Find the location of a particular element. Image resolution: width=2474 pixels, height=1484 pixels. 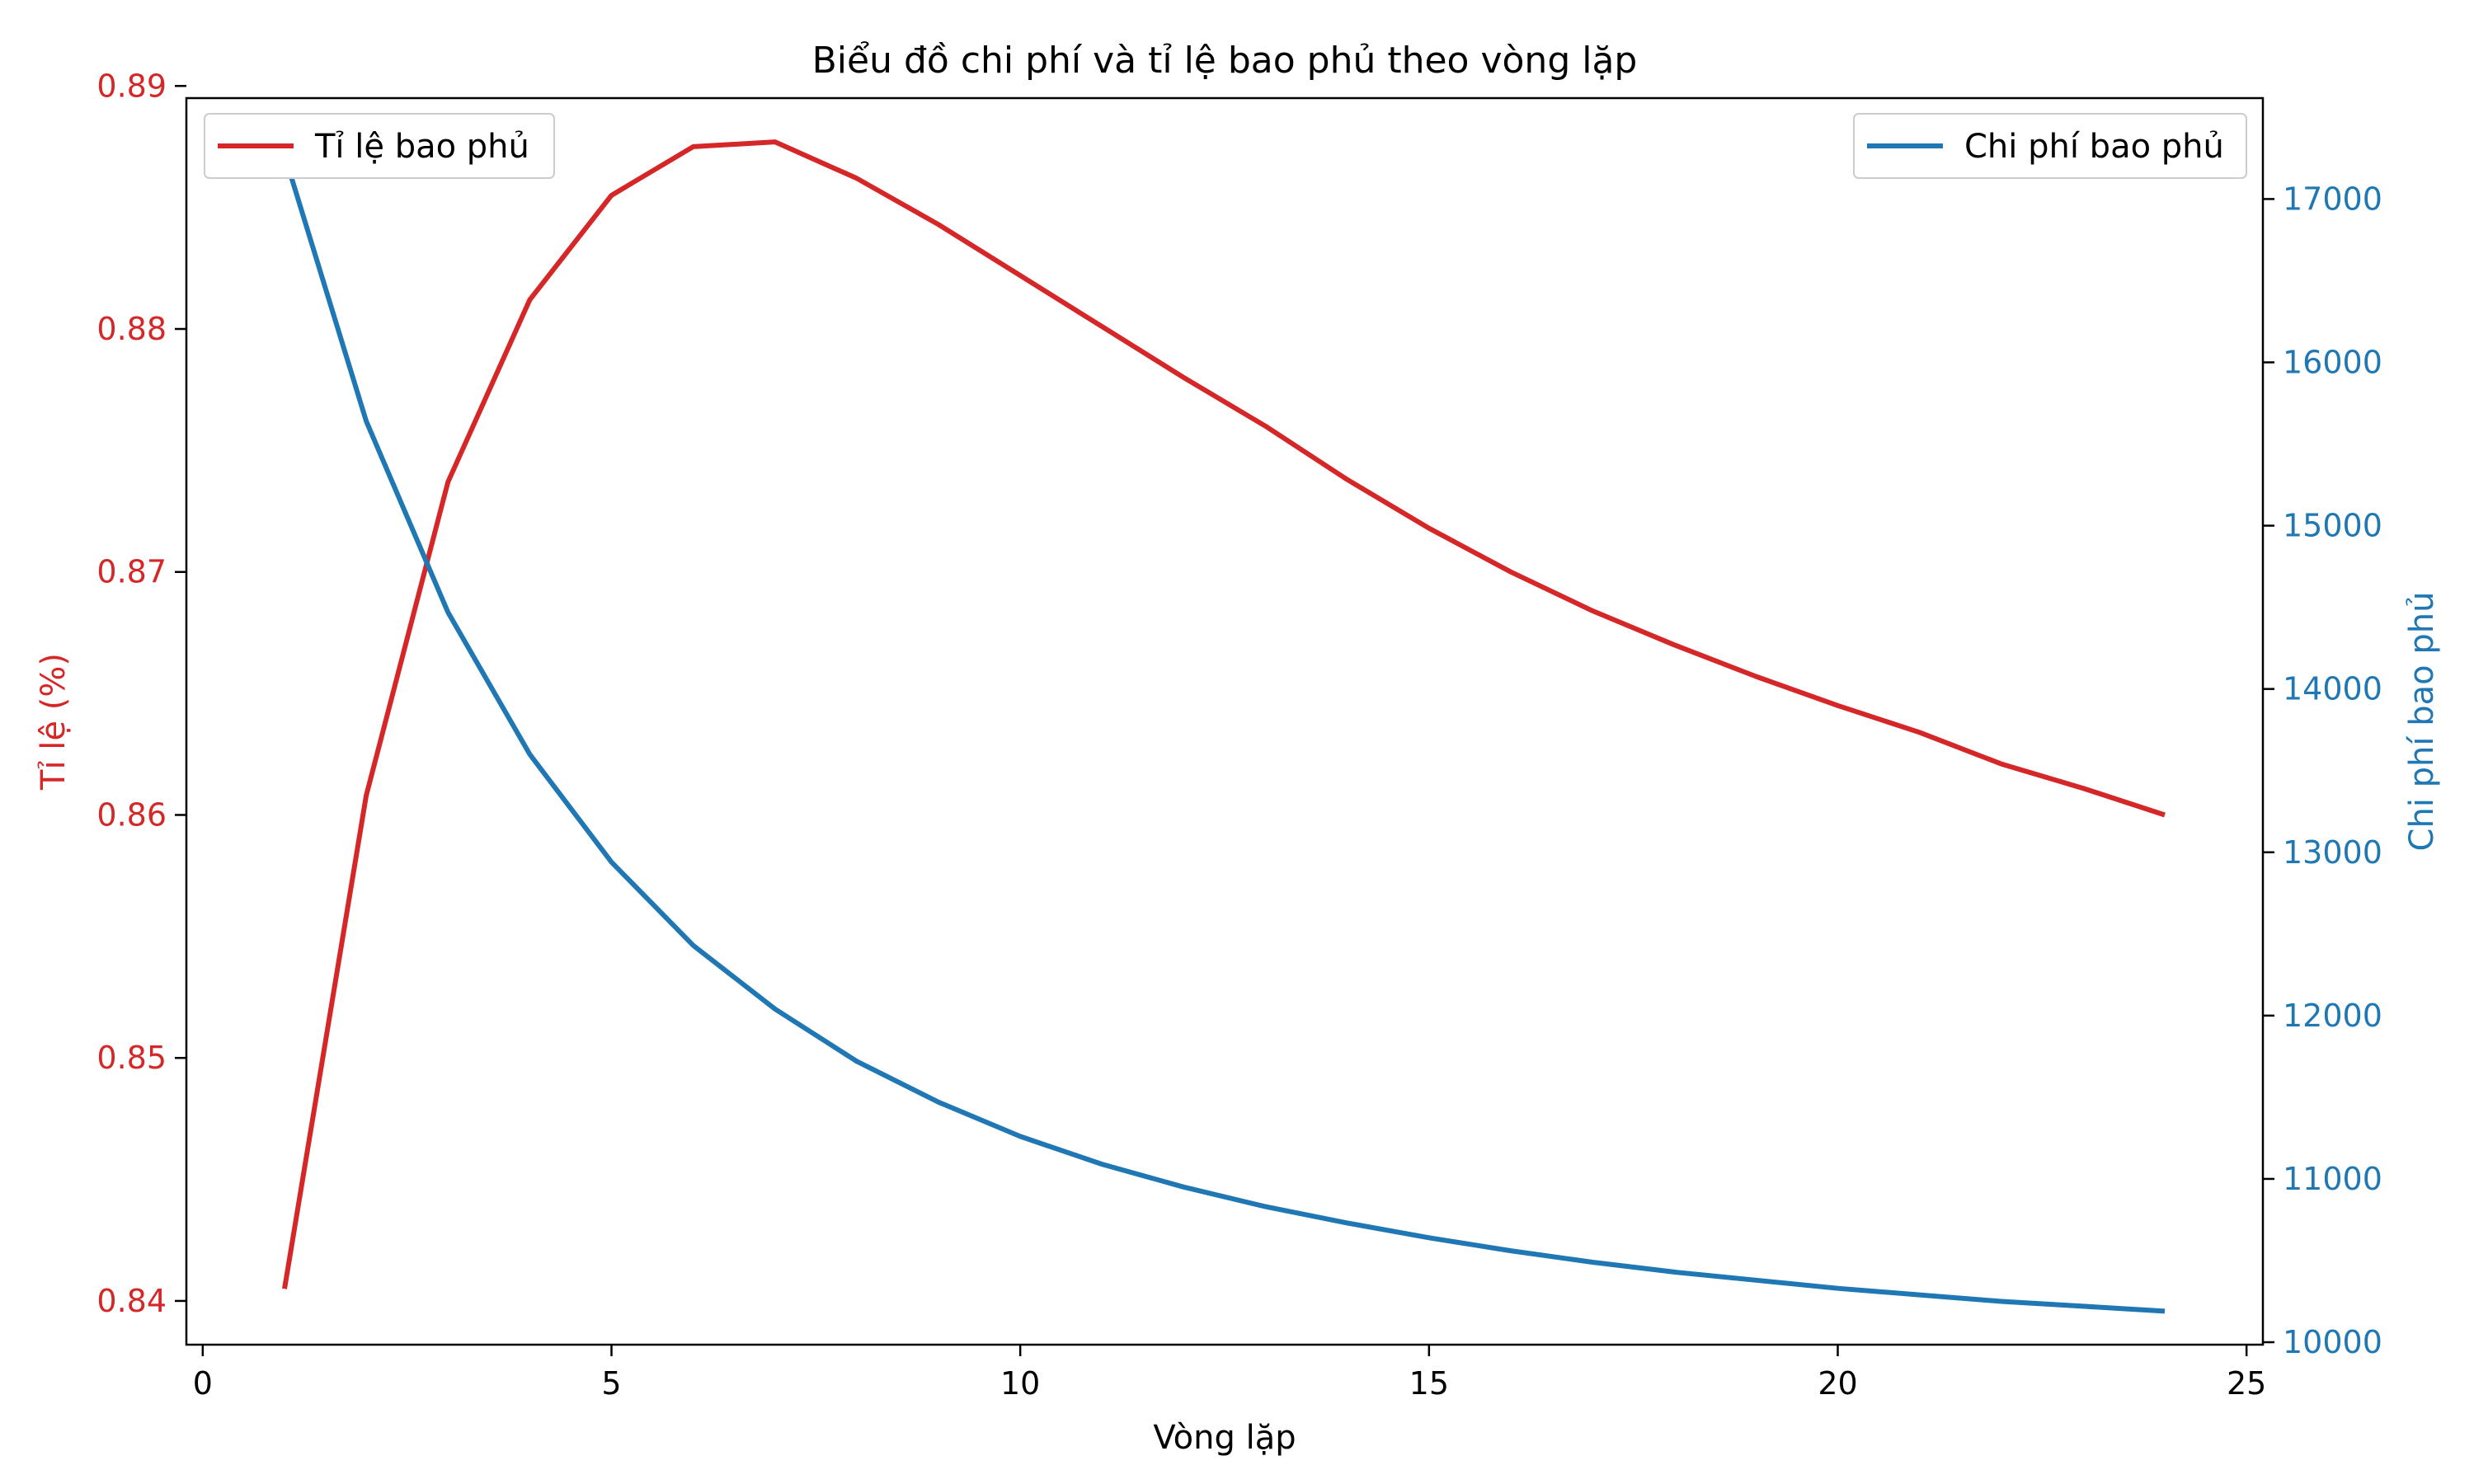

y-left-tick-label: 0.84 is located at coordinates (131, 1301).